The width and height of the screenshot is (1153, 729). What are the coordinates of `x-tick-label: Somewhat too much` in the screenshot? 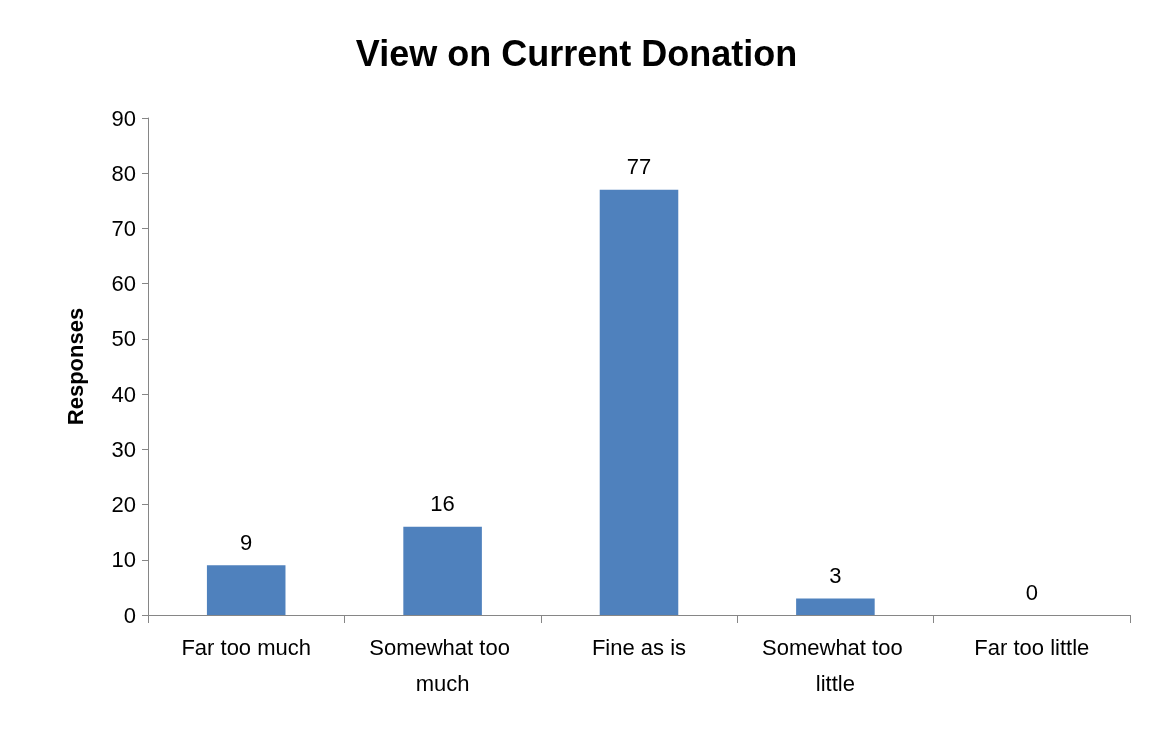 It's located at (442, 665).